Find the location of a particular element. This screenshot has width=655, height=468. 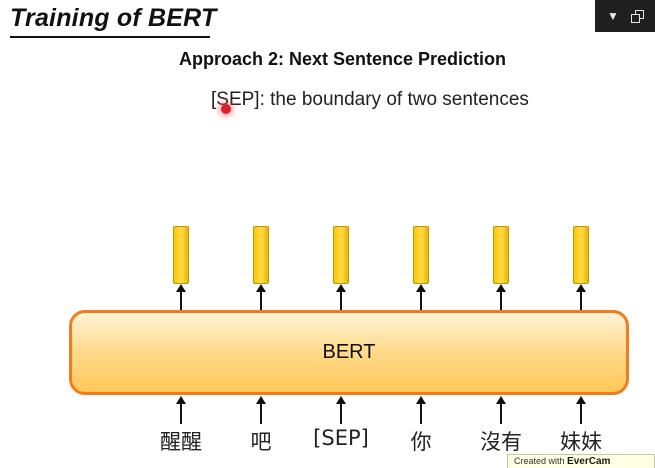

input-token: 妹妹 is located at coordinates (581, 442).